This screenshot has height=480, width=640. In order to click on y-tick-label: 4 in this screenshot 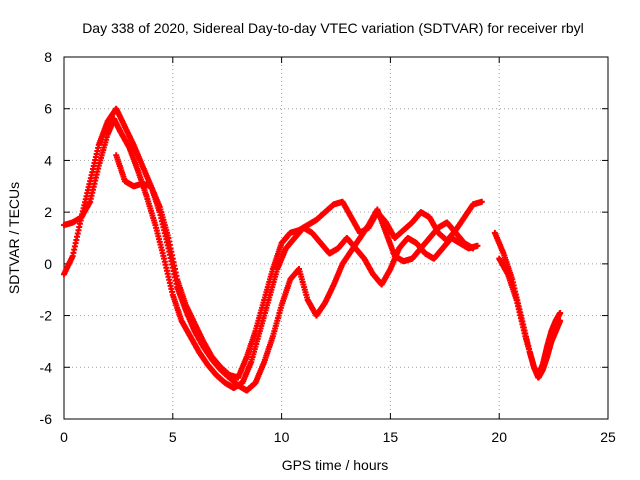, I will do `click(48, 160)`.